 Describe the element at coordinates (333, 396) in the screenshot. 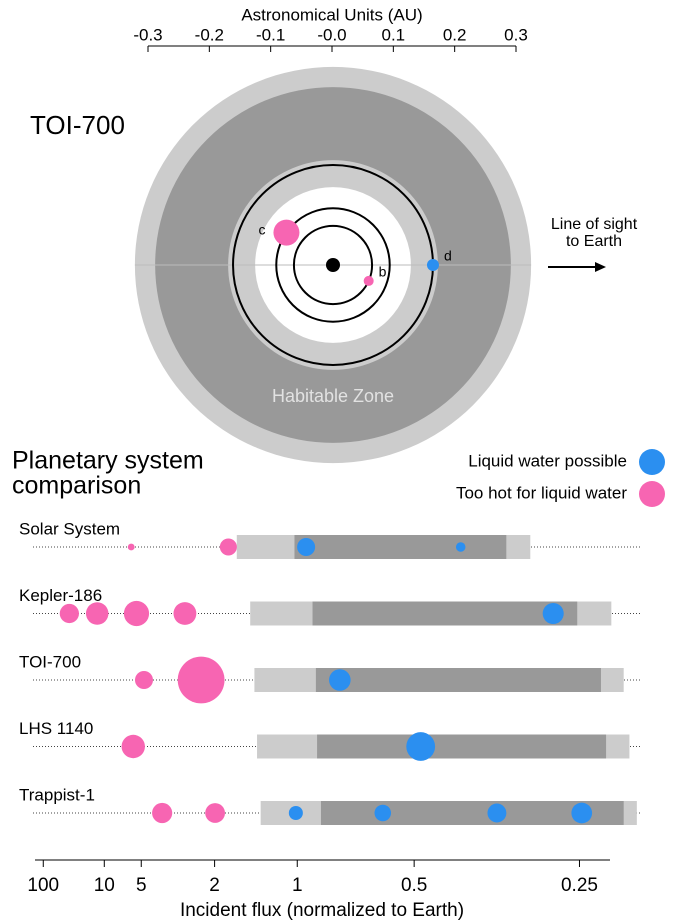

I see `zone-label: Habitable Zone` at that location.